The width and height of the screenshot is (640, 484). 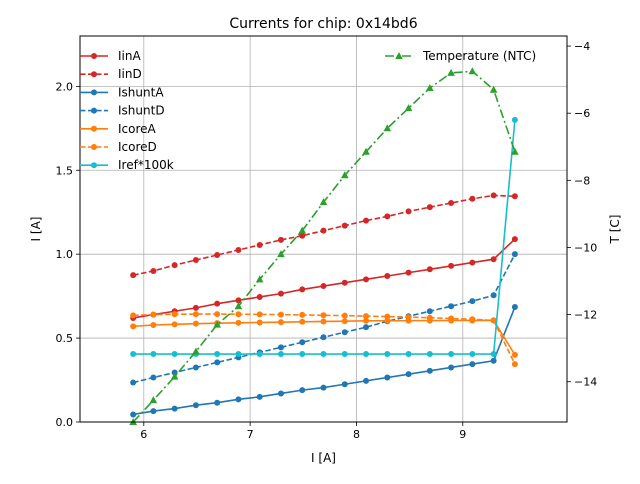 I want to click on x-axis-label: I [A], so click(x=323, y=458).